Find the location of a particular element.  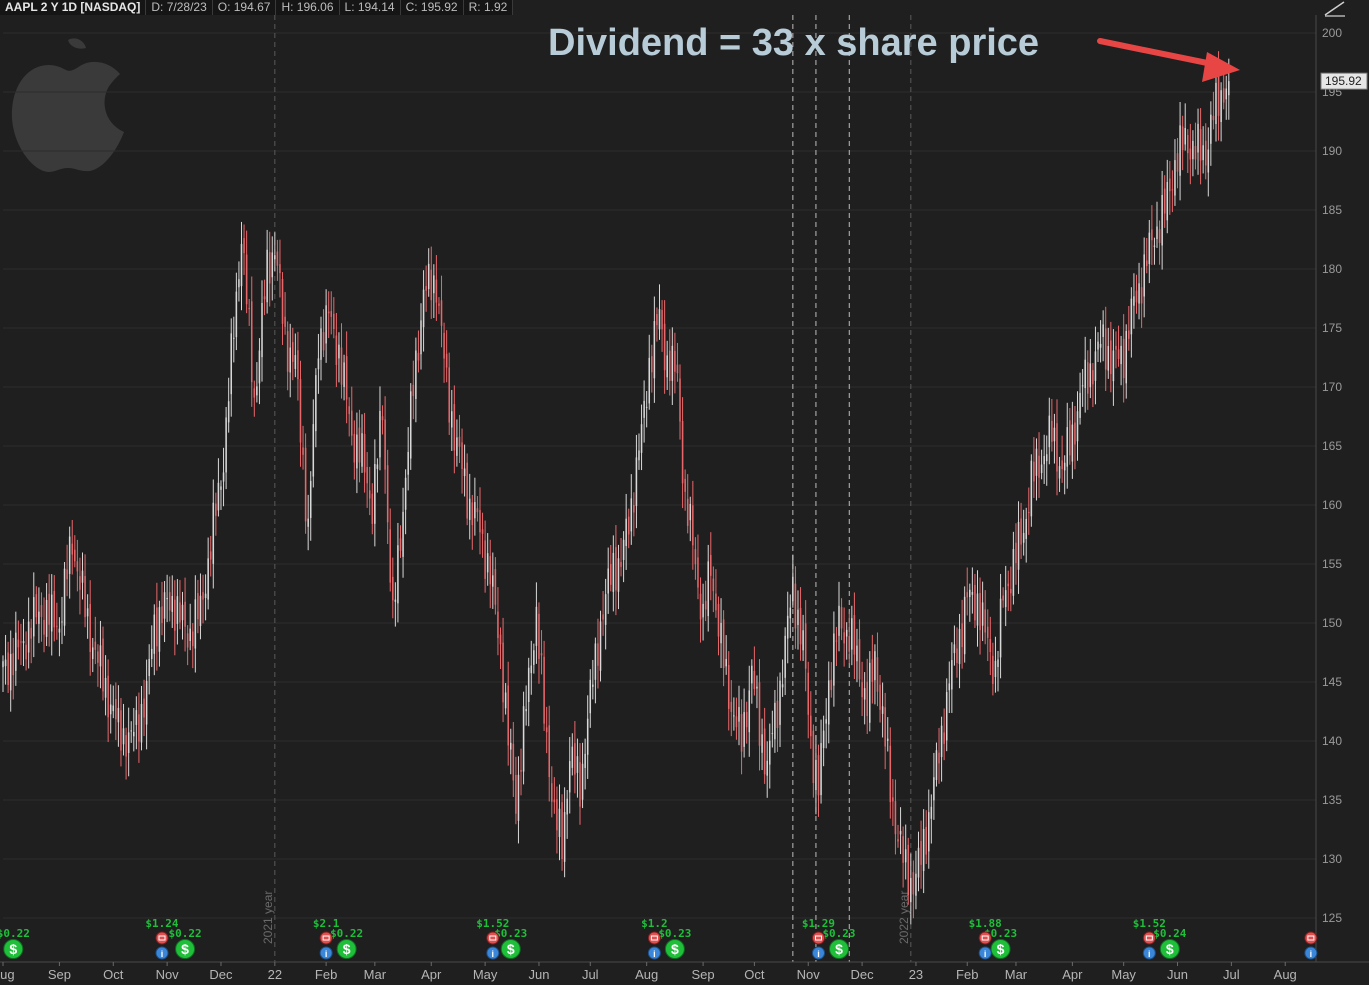

dividend-icon-glyph: $ is located at coordinates (185, 949).